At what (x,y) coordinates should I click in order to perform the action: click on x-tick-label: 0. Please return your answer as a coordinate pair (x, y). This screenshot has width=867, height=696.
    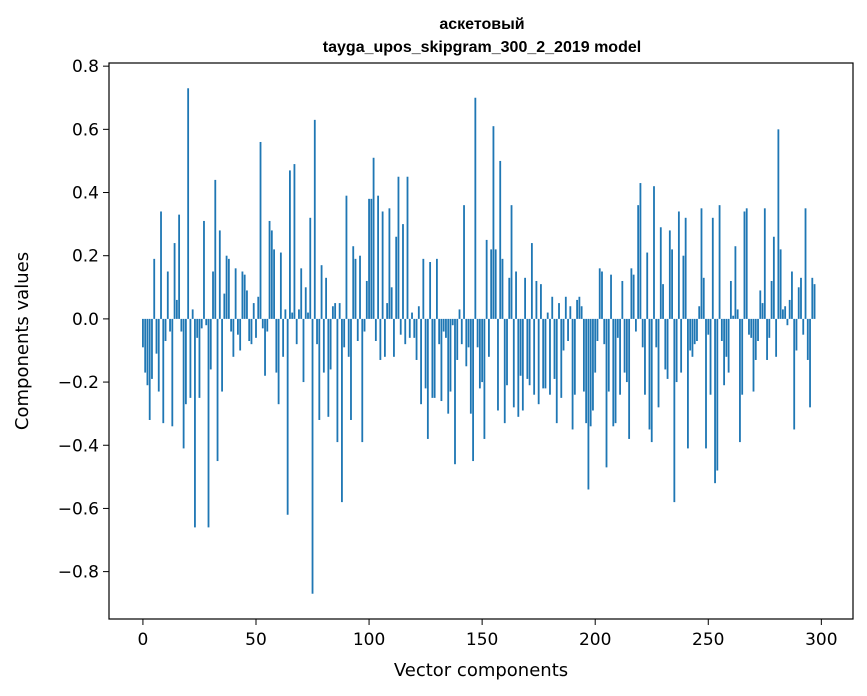
    Looking at the image, I should click on (143, 640).